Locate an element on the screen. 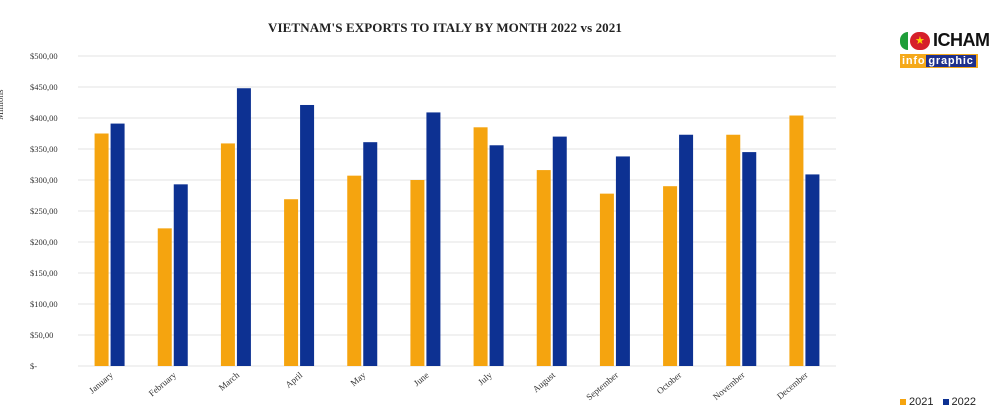  x-tick-label: January is located at coordinates (101, 383).